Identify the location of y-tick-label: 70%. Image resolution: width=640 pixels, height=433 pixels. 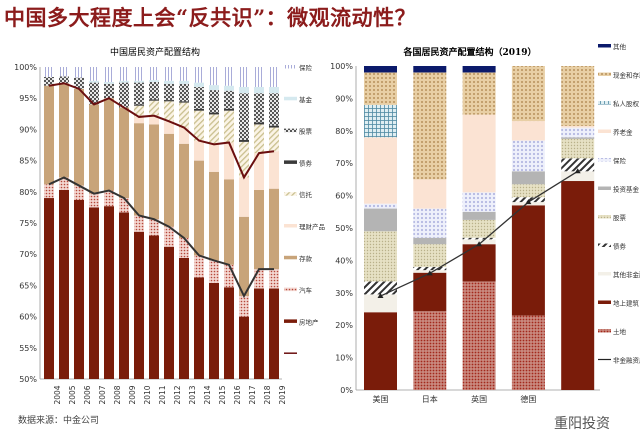
(344, 163).